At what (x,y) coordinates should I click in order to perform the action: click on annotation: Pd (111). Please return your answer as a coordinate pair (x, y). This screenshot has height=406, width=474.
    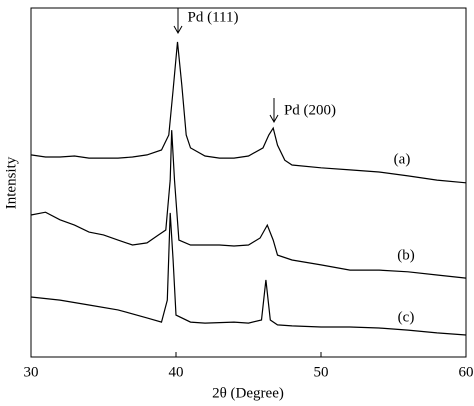
    Looking at the image, I should click on (213, 17).